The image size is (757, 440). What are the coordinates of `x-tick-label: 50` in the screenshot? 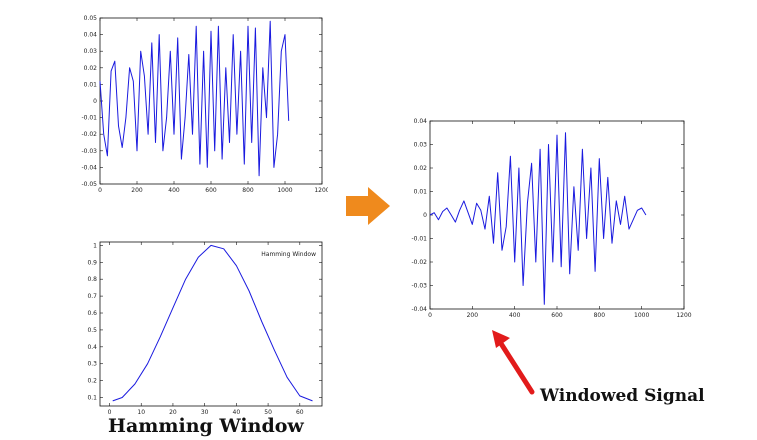 It's located at (268, 412).